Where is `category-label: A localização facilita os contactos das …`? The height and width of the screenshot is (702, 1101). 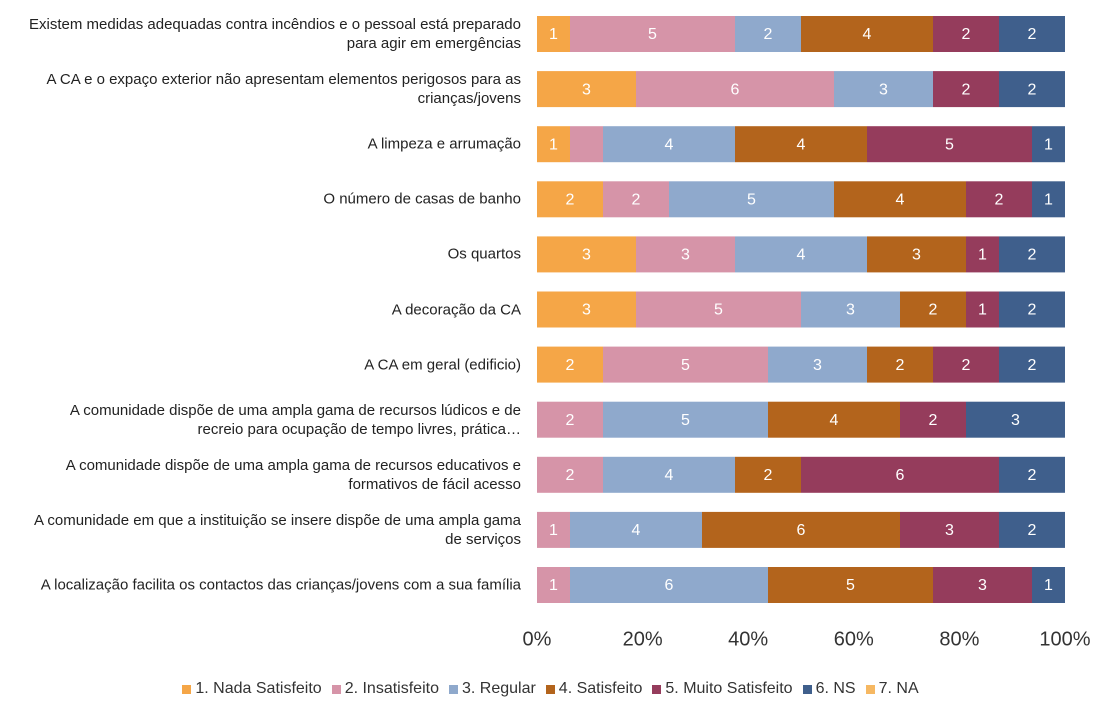 category-label: A localização facilita os contactos das … is located at coordinates (280, 585).